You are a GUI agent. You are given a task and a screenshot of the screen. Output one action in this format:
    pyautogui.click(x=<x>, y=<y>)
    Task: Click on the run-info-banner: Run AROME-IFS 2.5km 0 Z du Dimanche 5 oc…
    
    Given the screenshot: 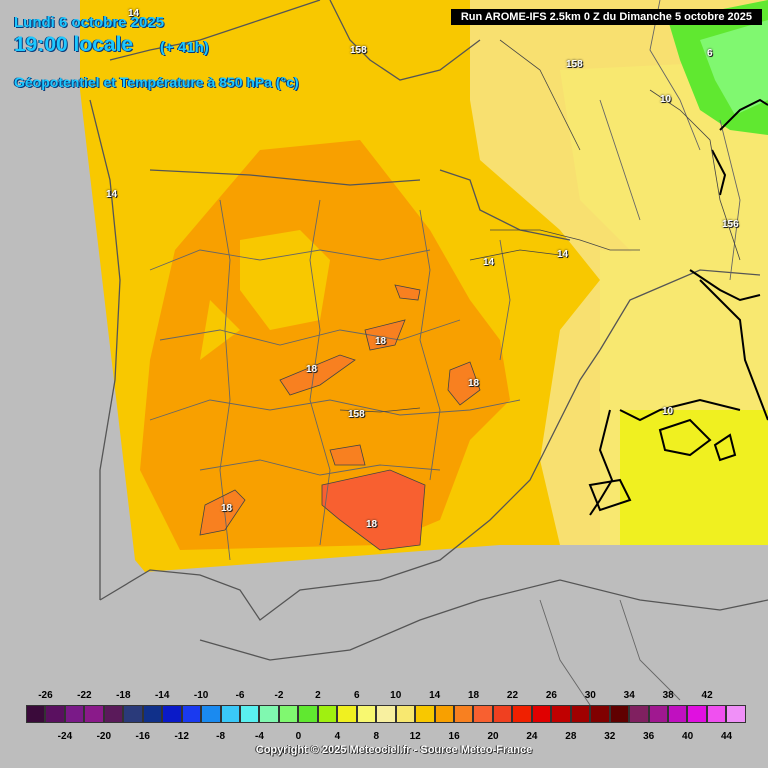 What is the action you would take?
    pyautogui.click(x=606, y=17)
    